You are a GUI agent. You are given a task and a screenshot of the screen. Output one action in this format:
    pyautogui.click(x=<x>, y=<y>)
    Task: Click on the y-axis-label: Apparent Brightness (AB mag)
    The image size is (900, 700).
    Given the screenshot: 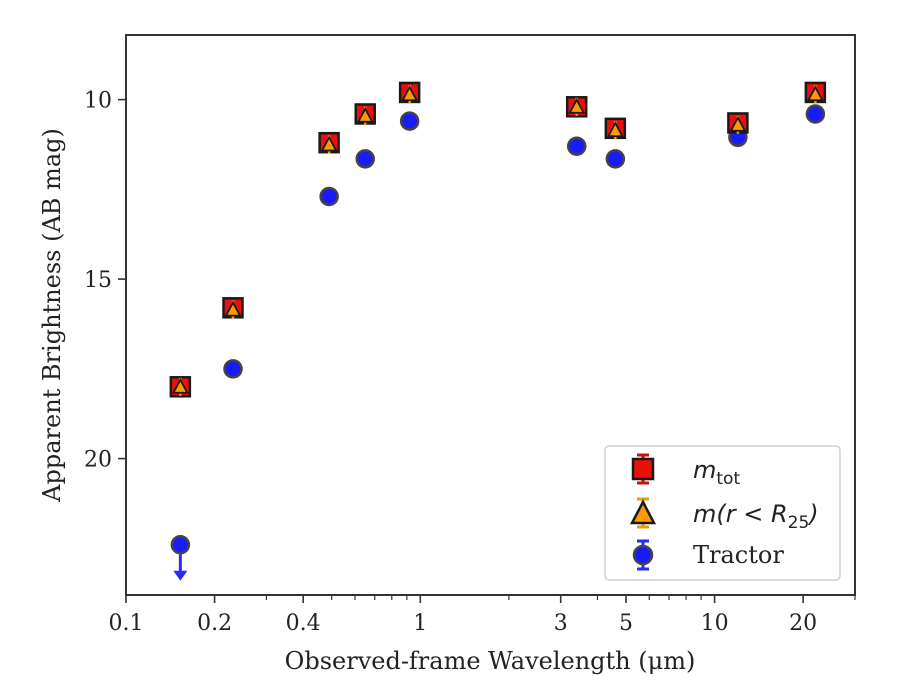 What is the action you would take?
    pyautogui.click(x=52, y=315)
    